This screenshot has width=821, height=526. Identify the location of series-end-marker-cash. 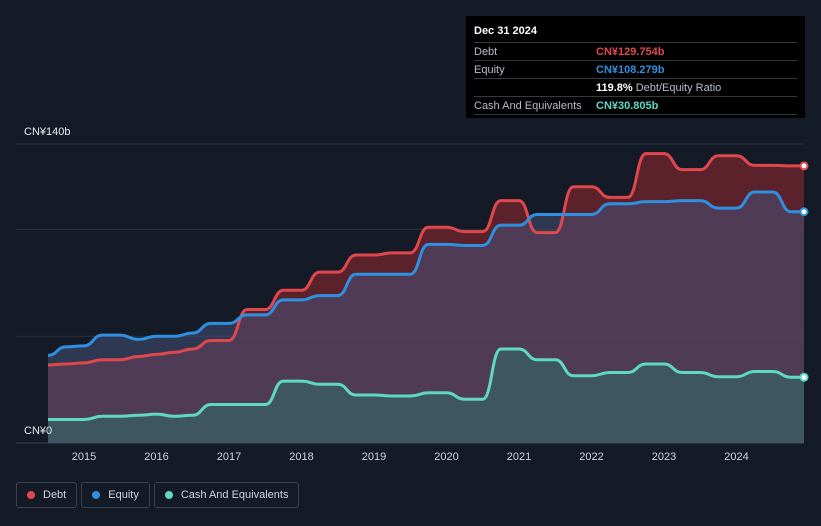
(804, 377).